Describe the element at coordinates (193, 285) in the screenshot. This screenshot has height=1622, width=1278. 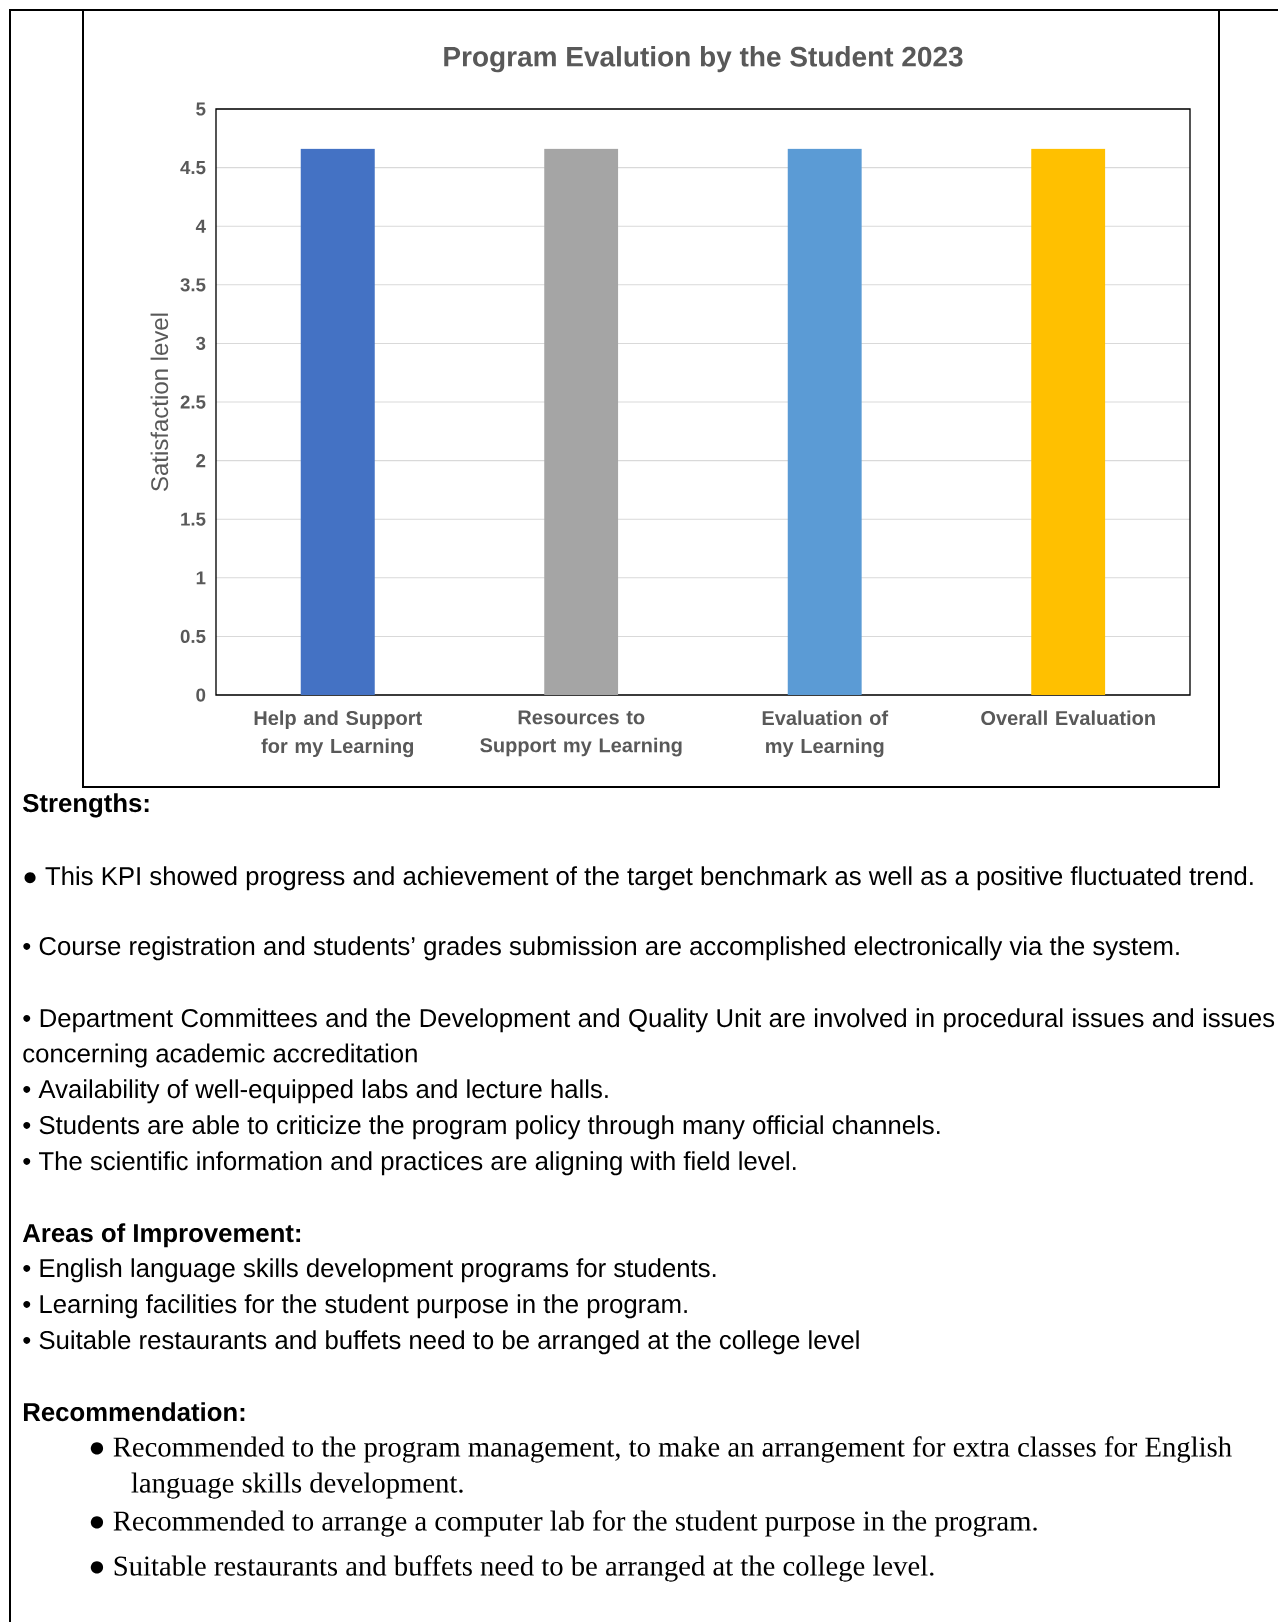
I see `y-tick-label: 3.5` at that location.